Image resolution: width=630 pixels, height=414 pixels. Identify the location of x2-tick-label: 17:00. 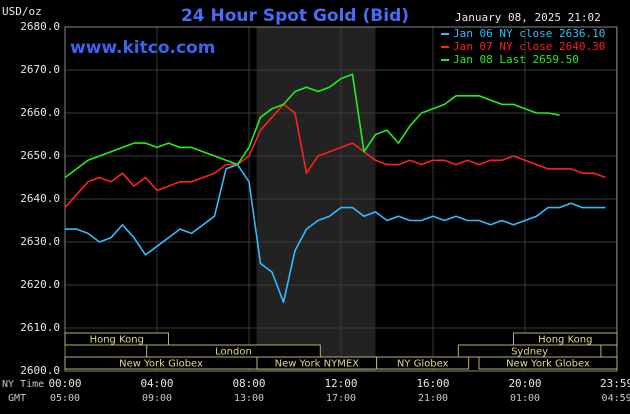
(341, 398).